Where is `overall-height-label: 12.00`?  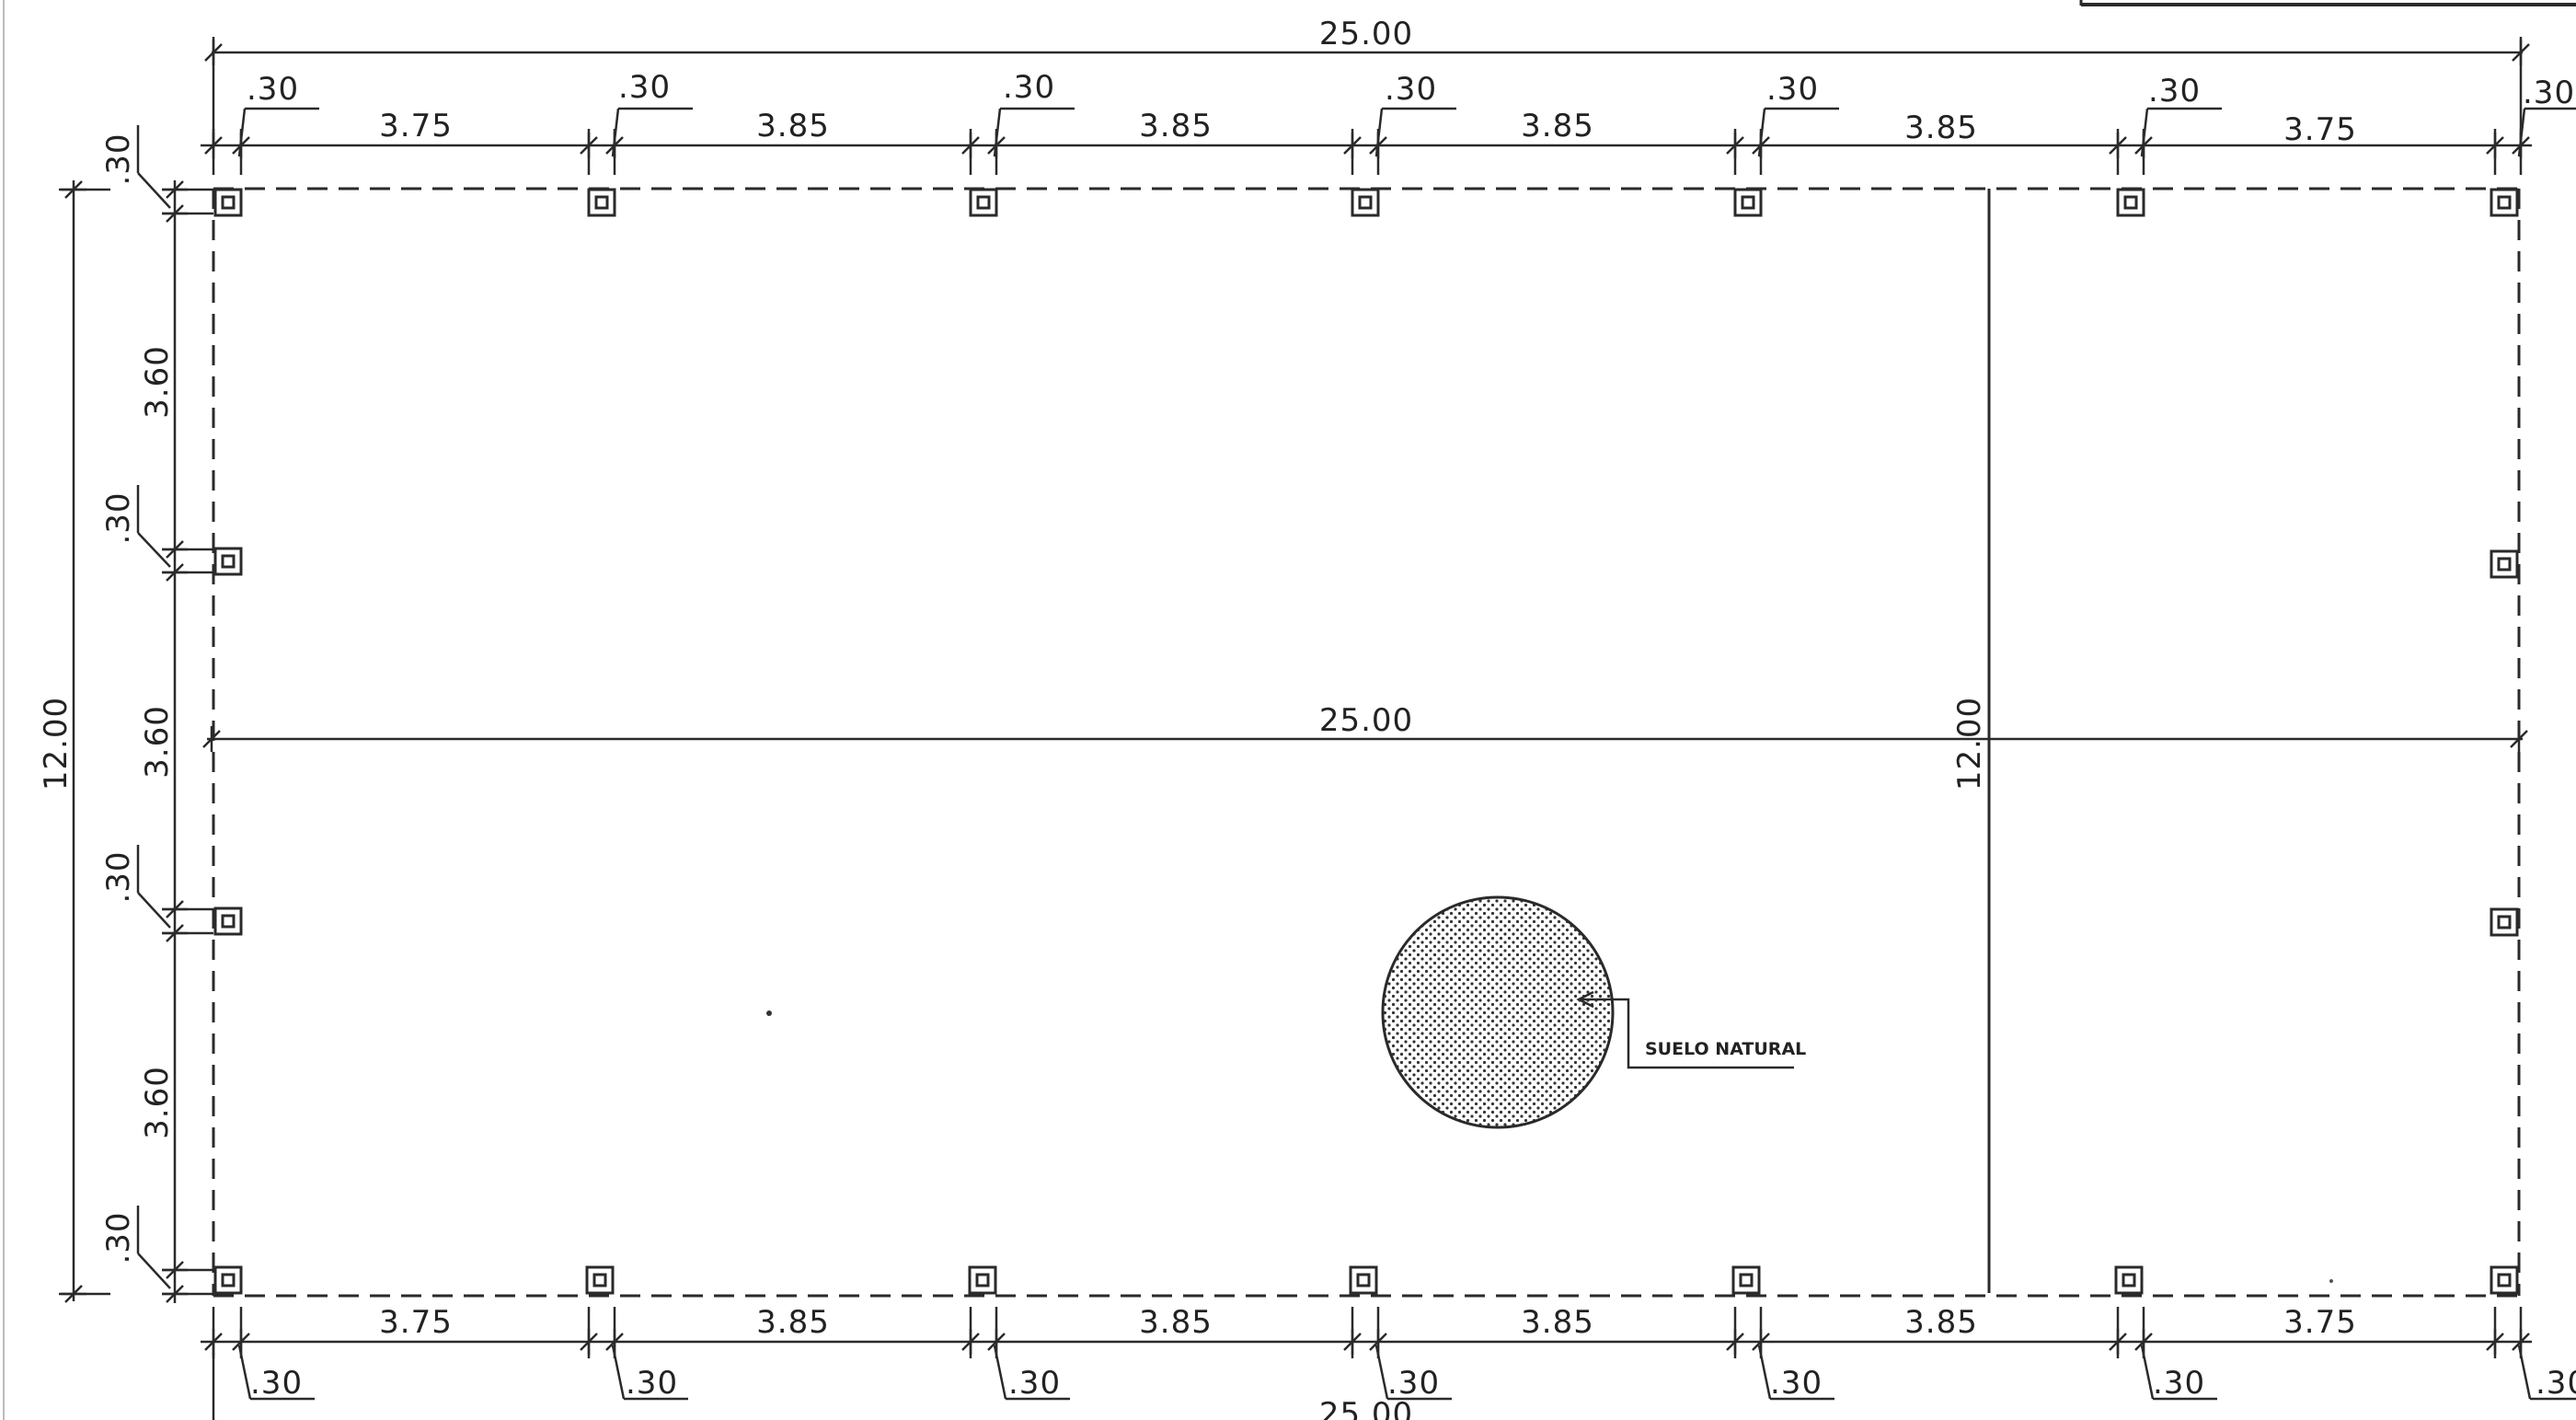
overall-height-label: 12.00 is located at coordinates (56, 744).